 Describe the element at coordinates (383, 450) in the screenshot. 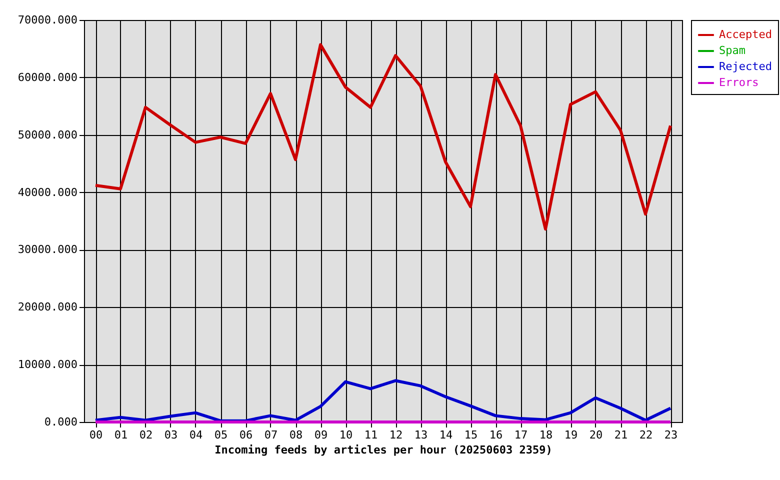

I see `x-axis-title: Incoming feeds by articles per hour (20250603 2359)` at that location.